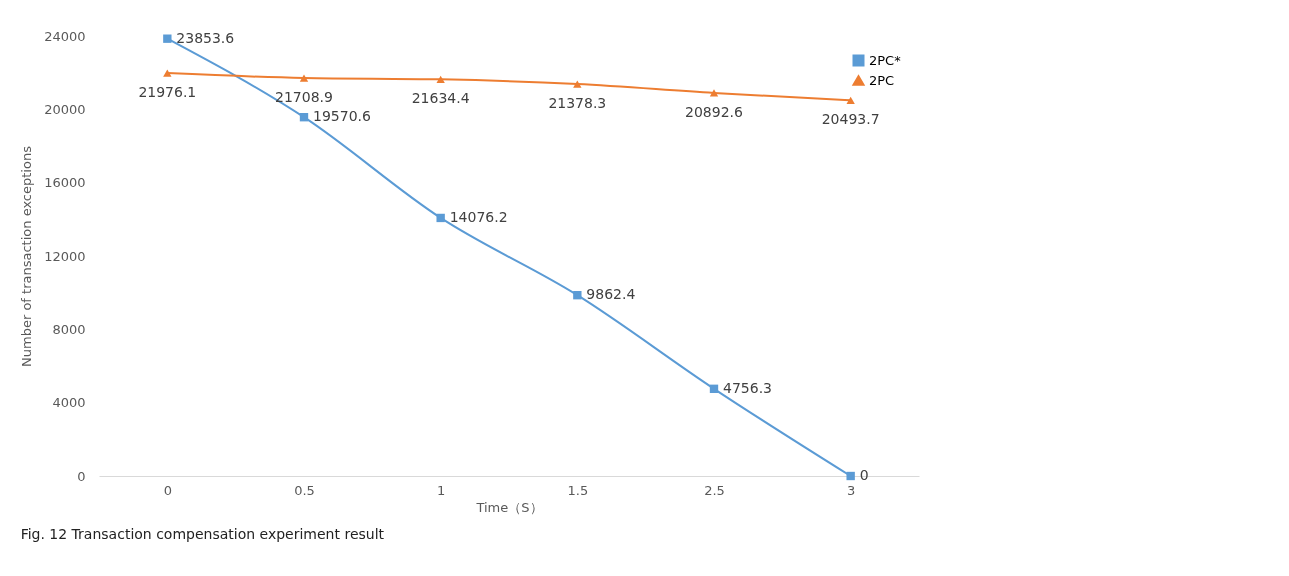 The image size is (1289, 576). What do you see at coordinates (864, 475) in the screenshot?
I see `data-label: 0` at bounding box center [864, 475].